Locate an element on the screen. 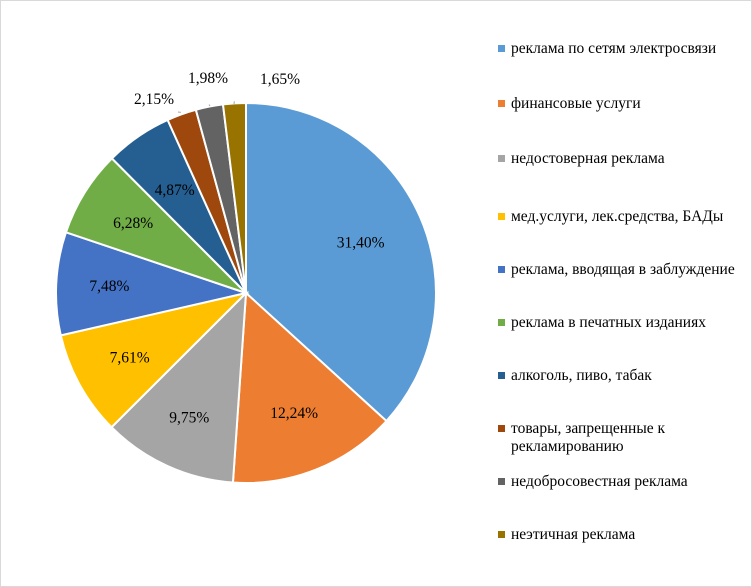 The height and width of the screenshot is (587, 752). legend-item-5: реклама, вводящая в заблуждение is located at coordinates (620, 270).